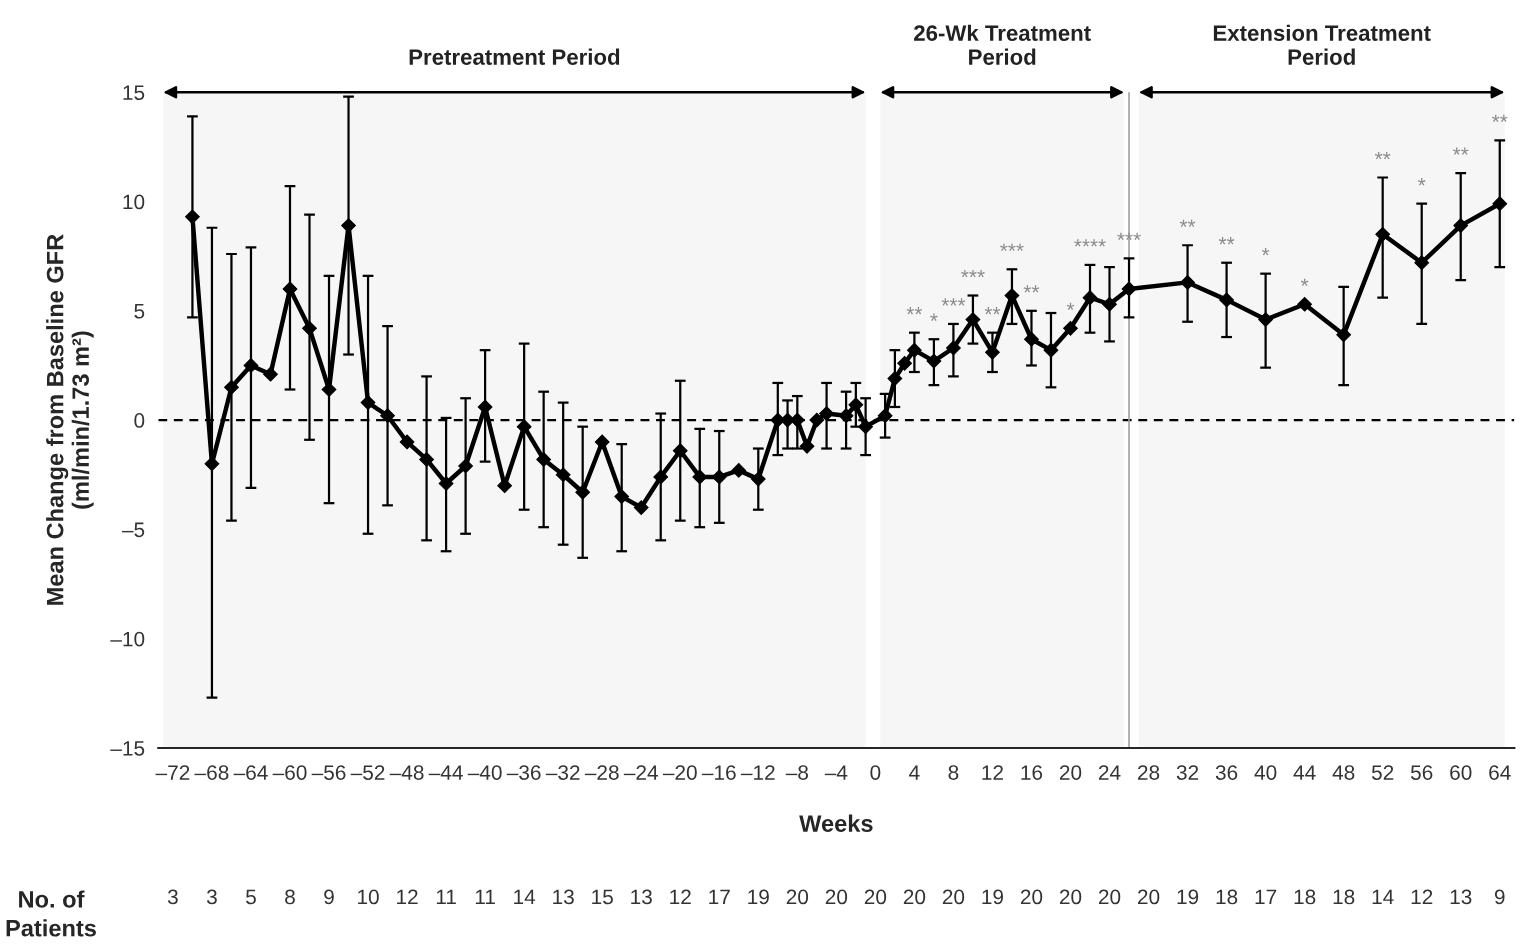  What do you see at coordinates (1109, 772) in the screenshot?
I see `x-tick-label: 24` at bounding box center [1109, 772].